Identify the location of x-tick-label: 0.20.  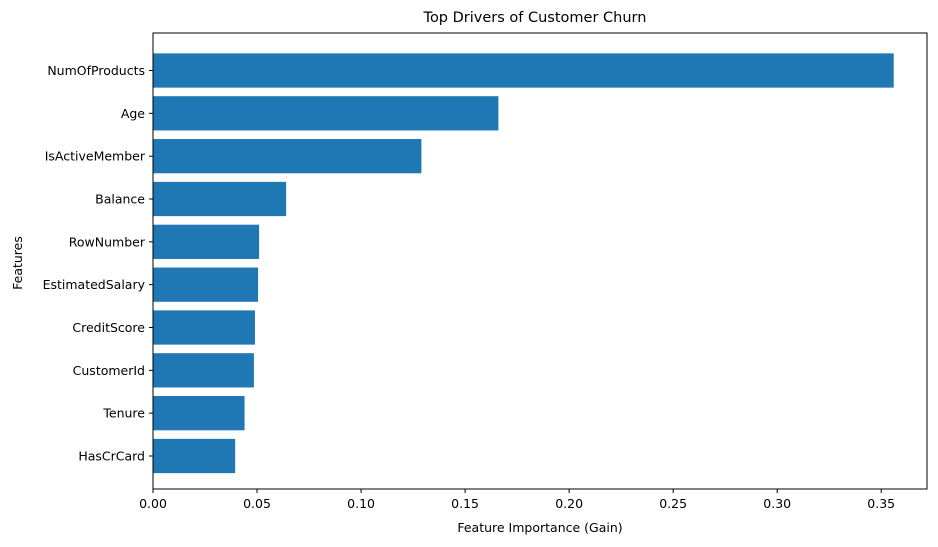
(569, 503).